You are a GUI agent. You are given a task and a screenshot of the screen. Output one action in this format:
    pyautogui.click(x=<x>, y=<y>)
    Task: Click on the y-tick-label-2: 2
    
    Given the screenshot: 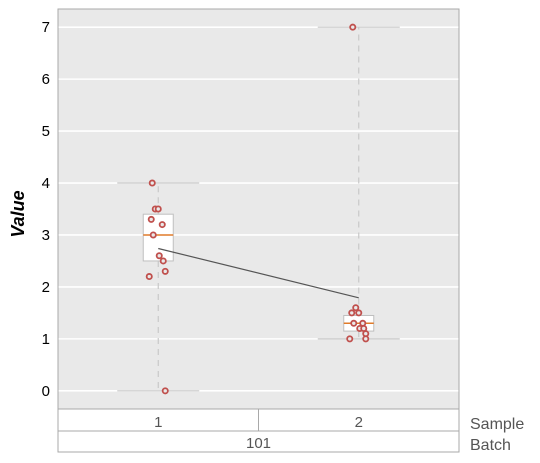 What is the action you would take?
    pyautogui.click(x=46, y=287)
    